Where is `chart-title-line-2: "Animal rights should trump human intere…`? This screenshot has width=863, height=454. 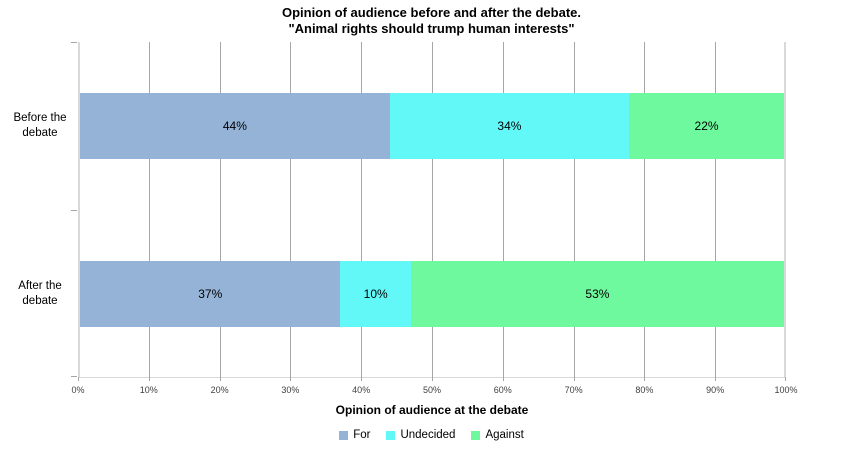
chart-title-line-2: "Animal rights should trump human intere… is located at coordinates (431, 28).